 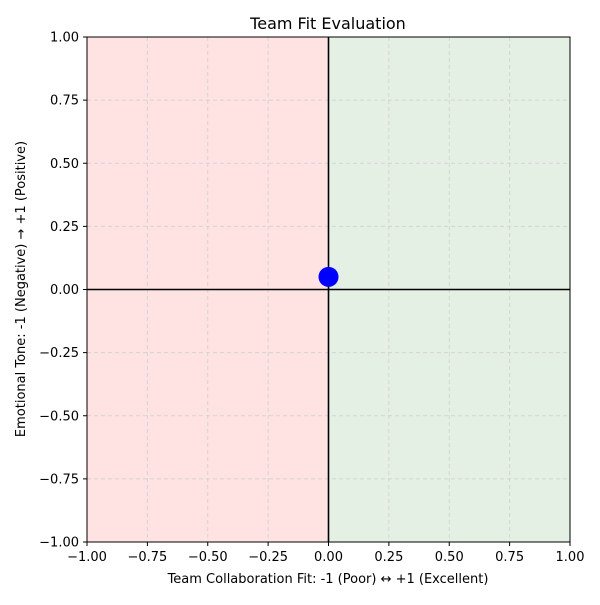 I want to click on x-tick-label: −1.00, so click(x=87, y=557).